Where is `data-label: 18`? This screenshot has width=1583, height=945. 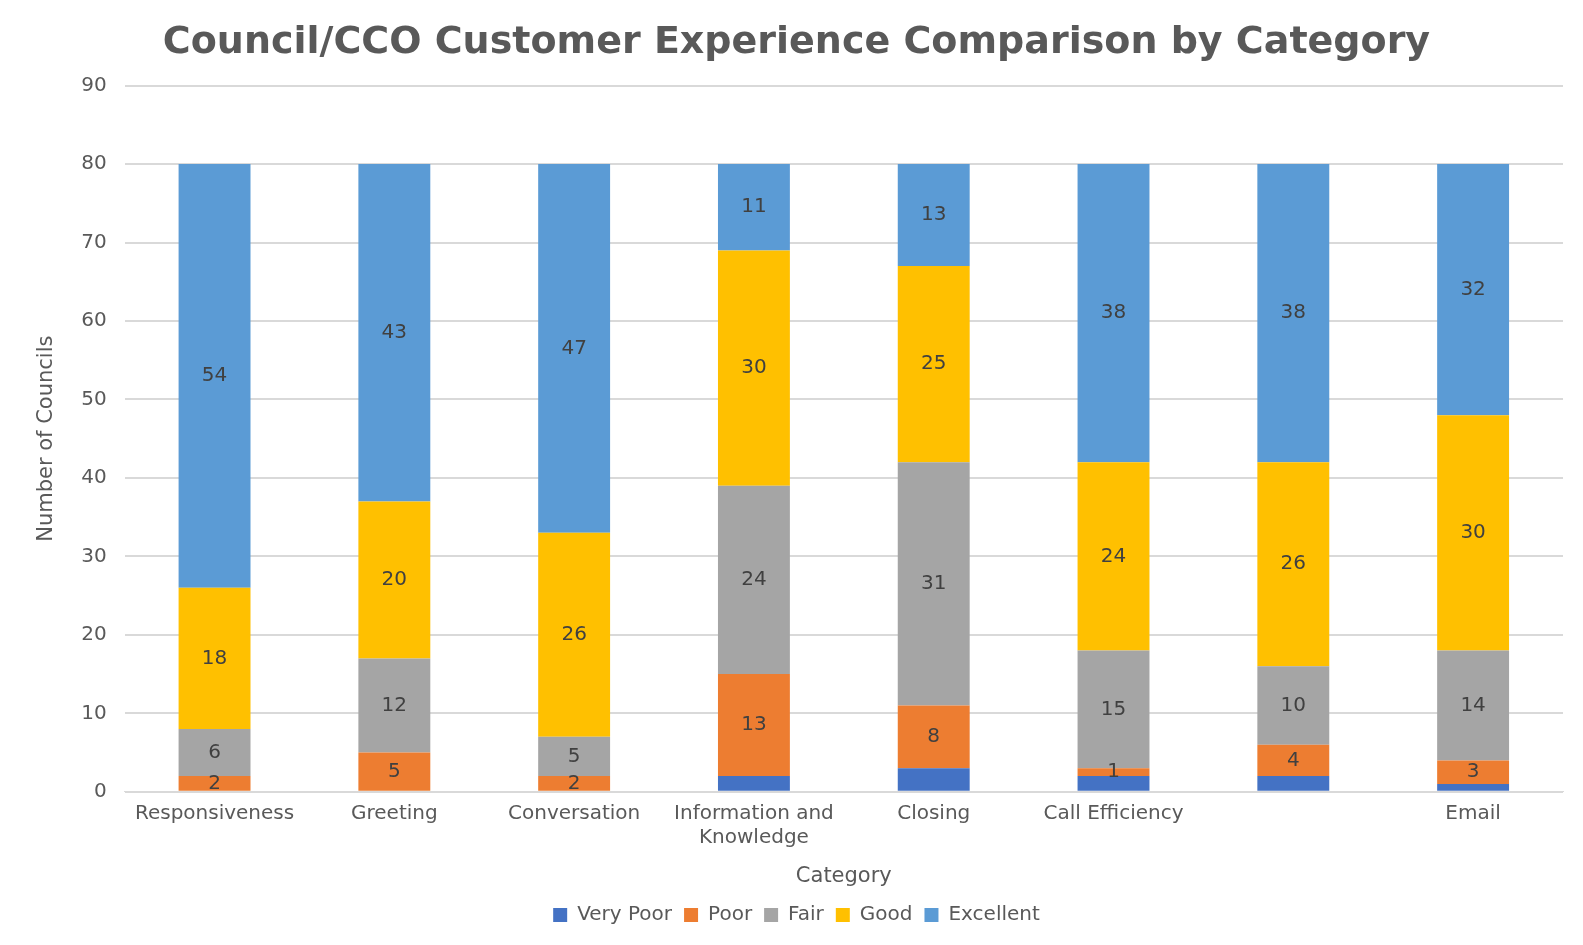
data-label: 18 is located at coordinates (214, 656).